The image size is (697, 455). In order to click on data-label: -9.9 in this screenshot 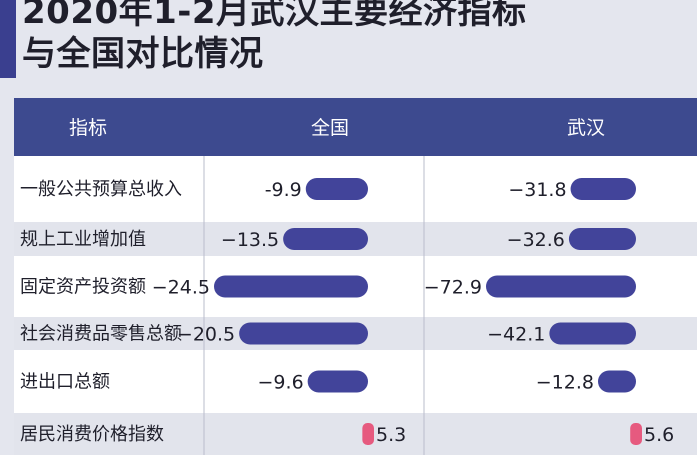, I will do `click(283, 190)`.